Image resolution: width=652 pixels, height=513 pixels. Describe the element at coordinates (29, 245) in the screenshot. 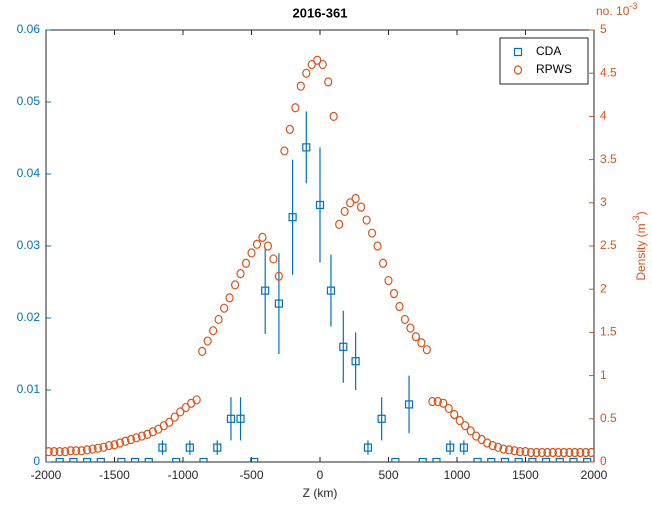

I see `y-tick-label: 0.03` at that location.